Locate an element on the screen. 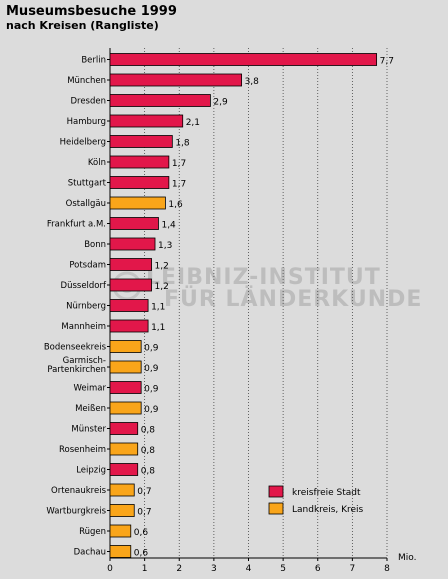  value-label-Meißen: 0,9 is located at coordinates (151, 410).